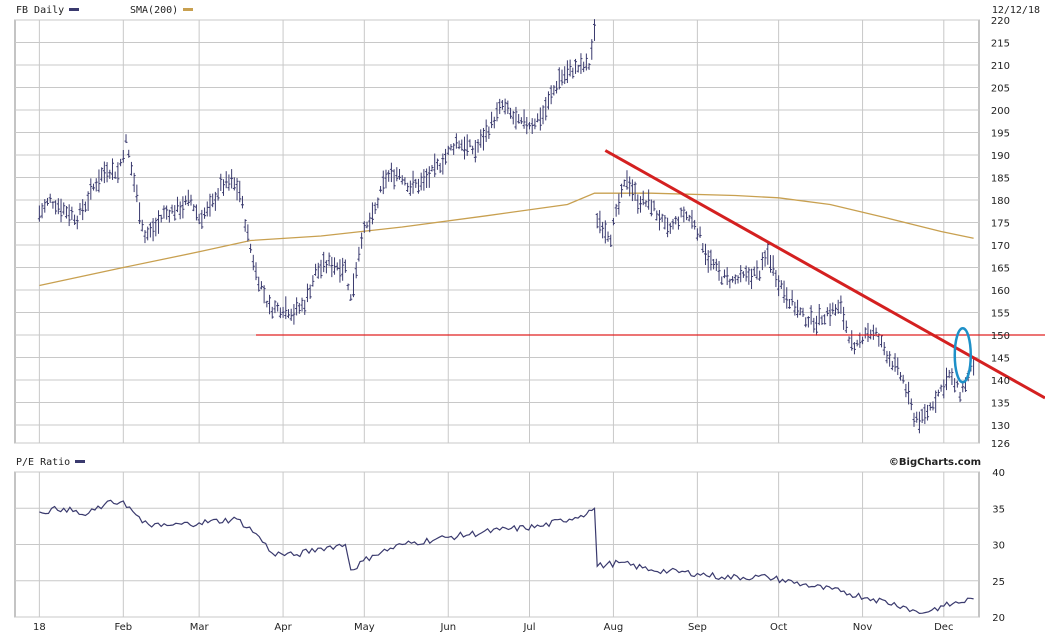 This screenshot has height=635, width=1045. I want to click on x-tick-label: 18, so click(39, 627).